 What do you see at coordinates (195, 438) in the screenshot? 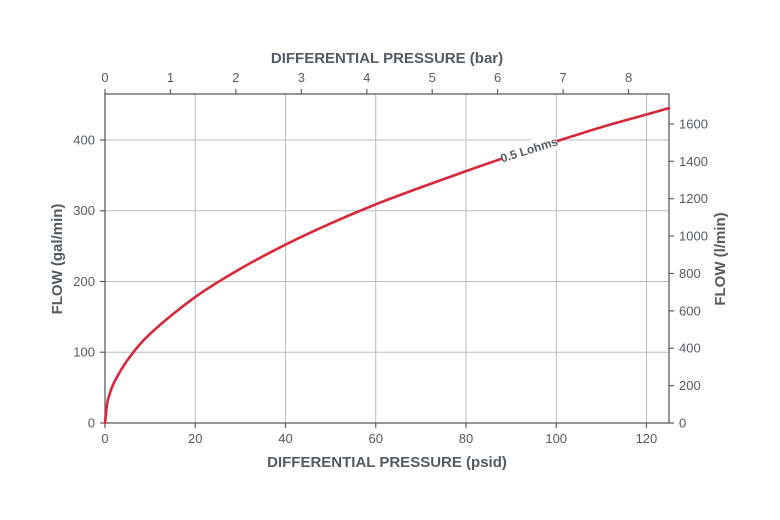
I see `x-bottom-tick-label: 20` at bounding box center [195, 438].